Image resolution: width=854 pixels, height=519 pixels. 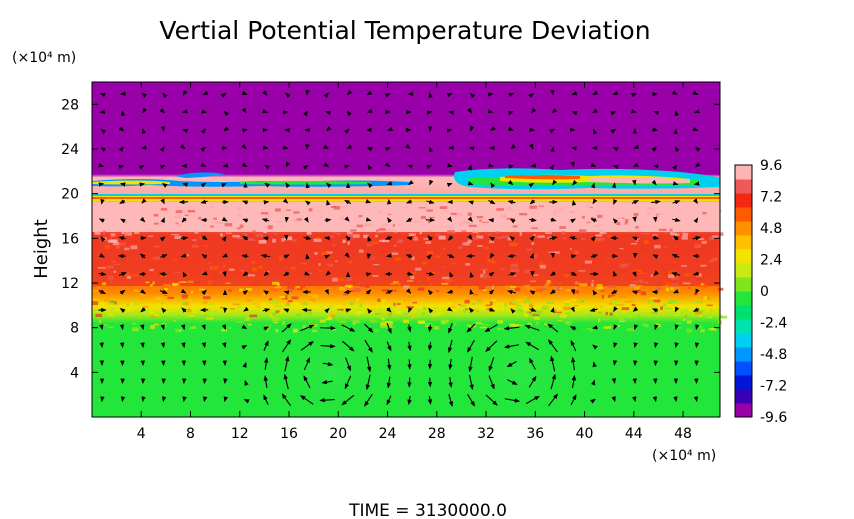 I want to click on colorbar-segment, so click(x=743, y=354).